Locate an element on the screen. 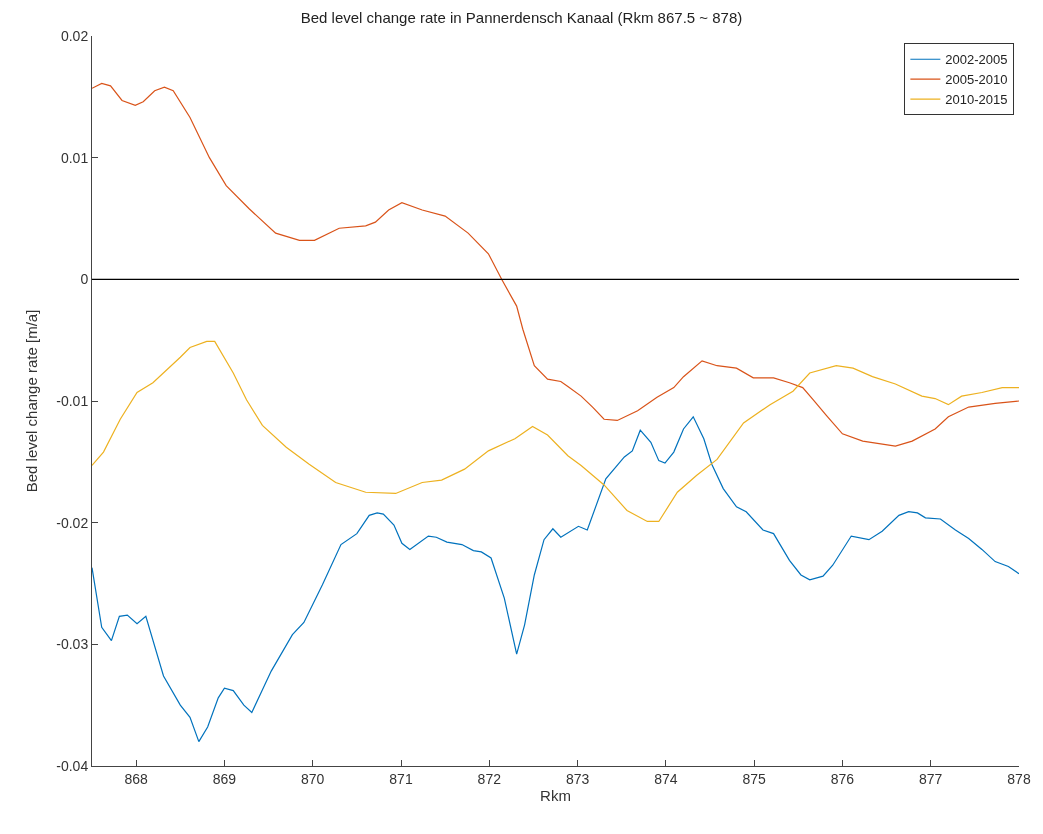 The height and width of the screenshot is (834, 1043). y-tick-label: -0.03 is located at coordinates (72, 644).